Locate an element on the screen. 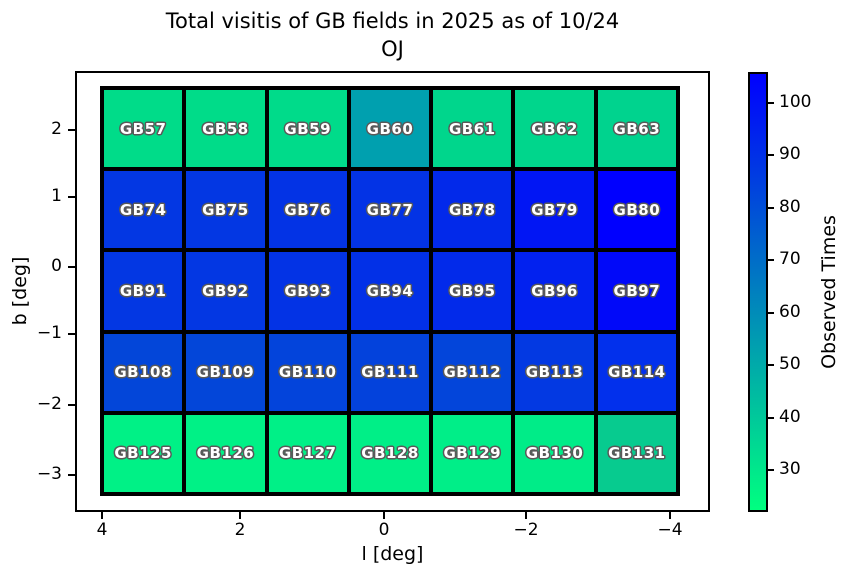  cell-label: GB74 is located at coordinates (143, 209).